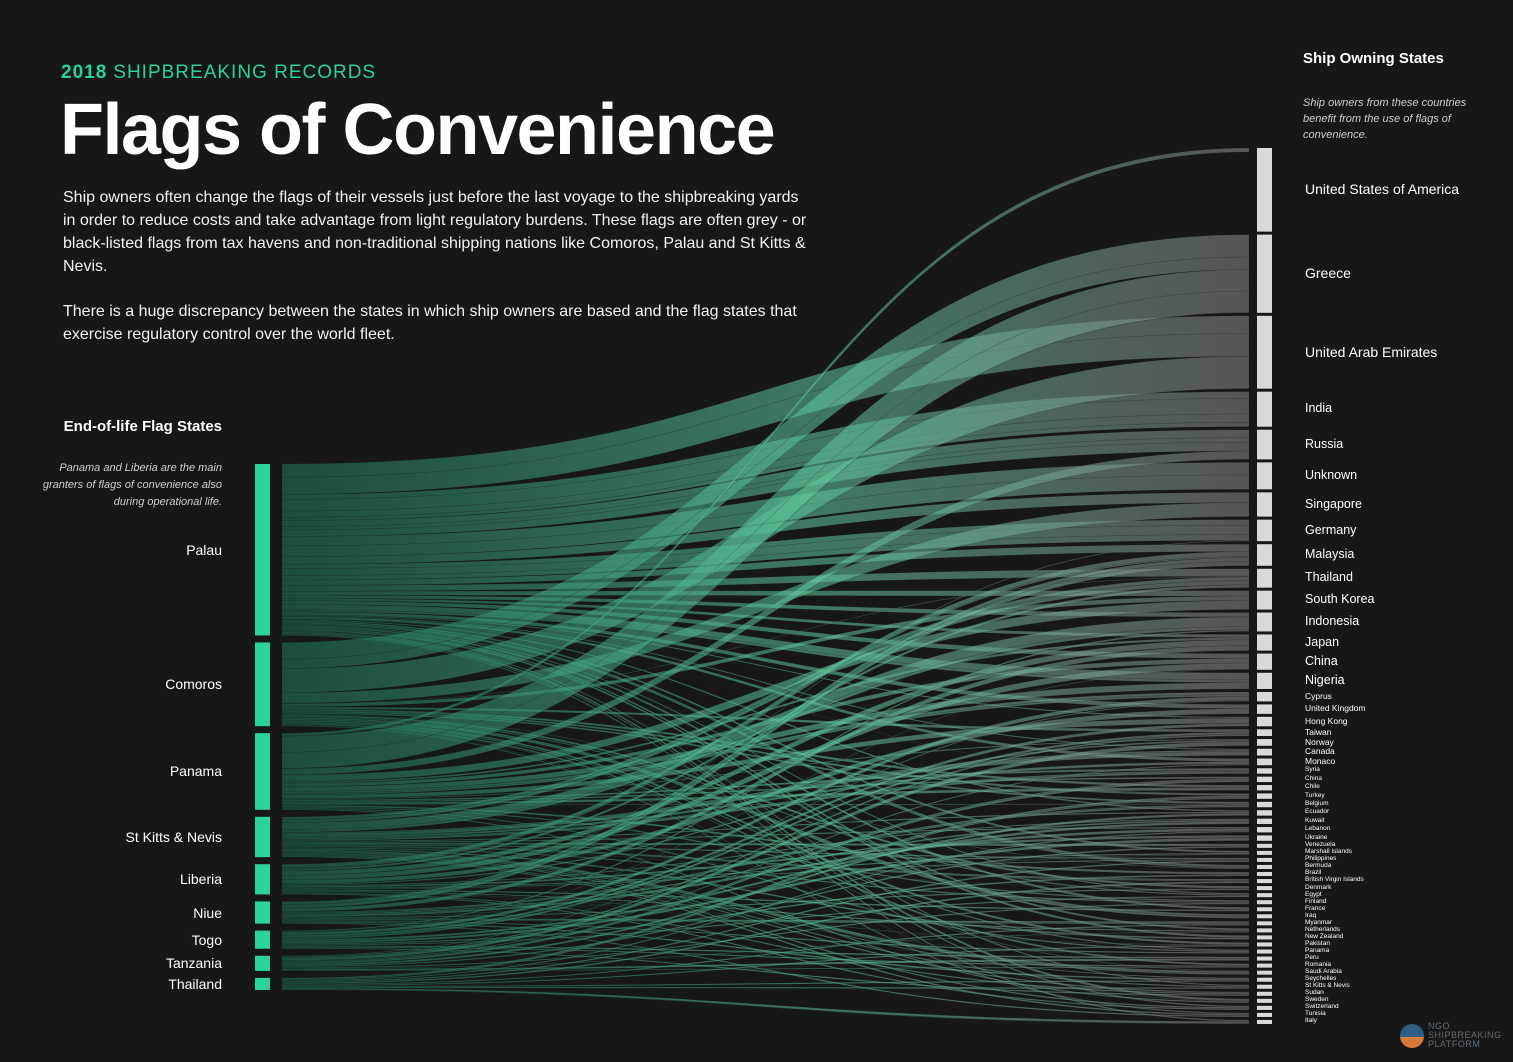 This screenshot has height=1062, width=1513. Describe the element at coordinates (207, 912) in the screenshot. I see `source-label-niue: Niue` at that location.